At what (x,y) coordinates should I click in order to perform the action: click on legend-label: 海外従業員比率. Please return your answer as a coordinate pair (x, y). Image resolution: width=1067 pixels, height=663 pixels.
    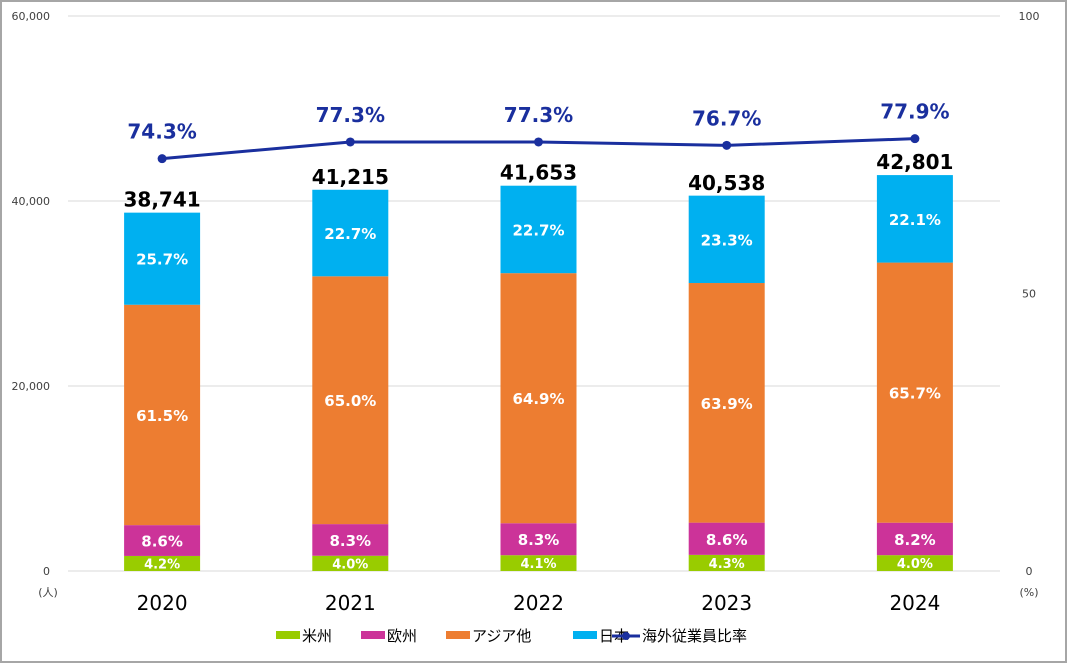
    Looking at the image, I should click on (694, 636).